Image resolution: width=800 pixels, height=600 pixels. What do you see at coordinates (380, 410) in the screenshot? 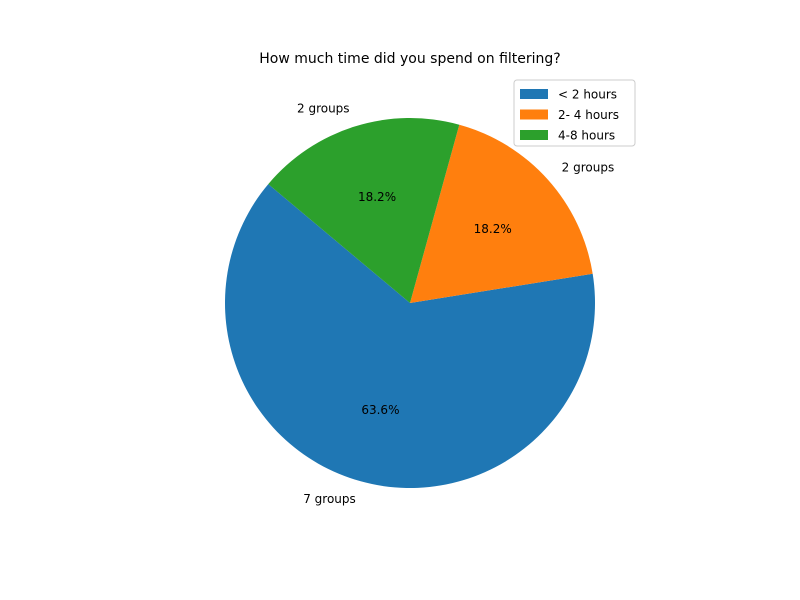
I see `percent-label: 63.6%` at bounding box center [380, 410].